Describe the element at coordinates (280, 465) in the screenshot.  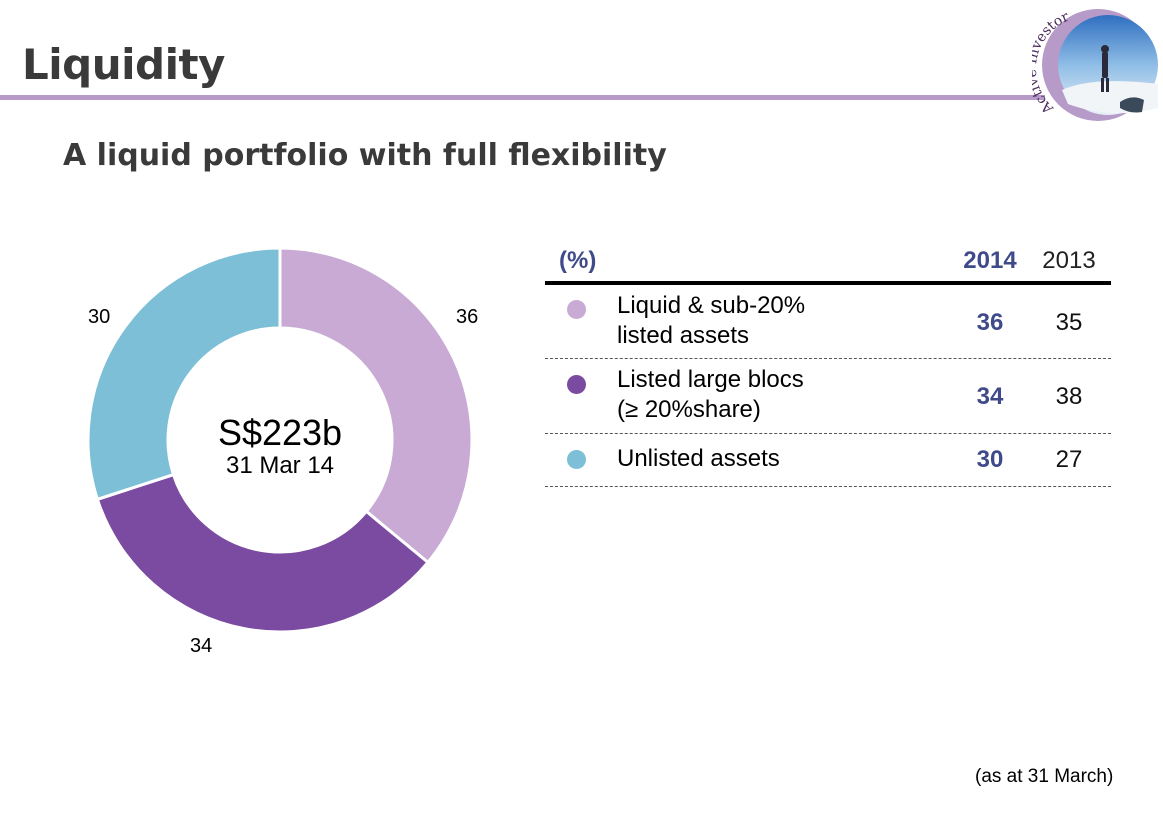
I see `center-date: 31 Mar 14` at that location.